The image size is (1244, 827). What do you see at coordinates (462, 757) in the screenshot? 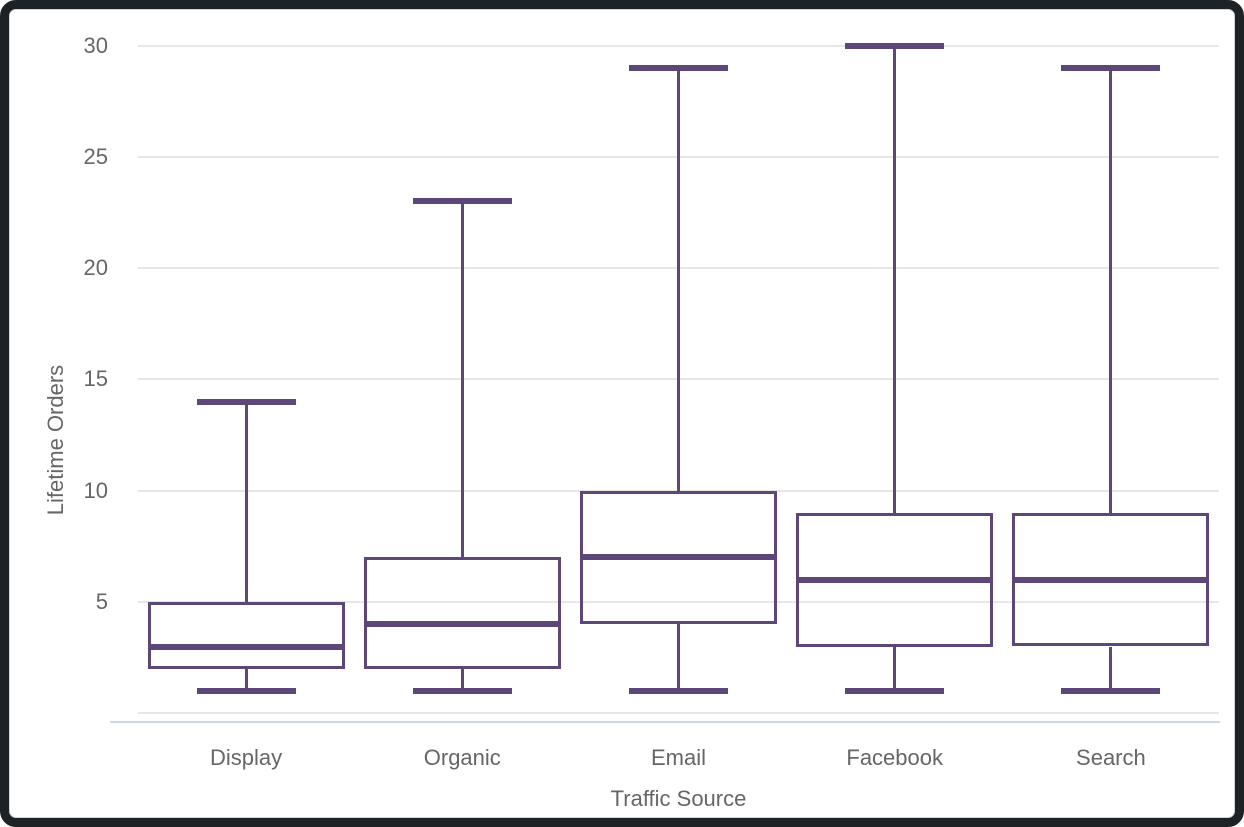
I see `category-label-organic: Organic` at bounding box center [462, 757].